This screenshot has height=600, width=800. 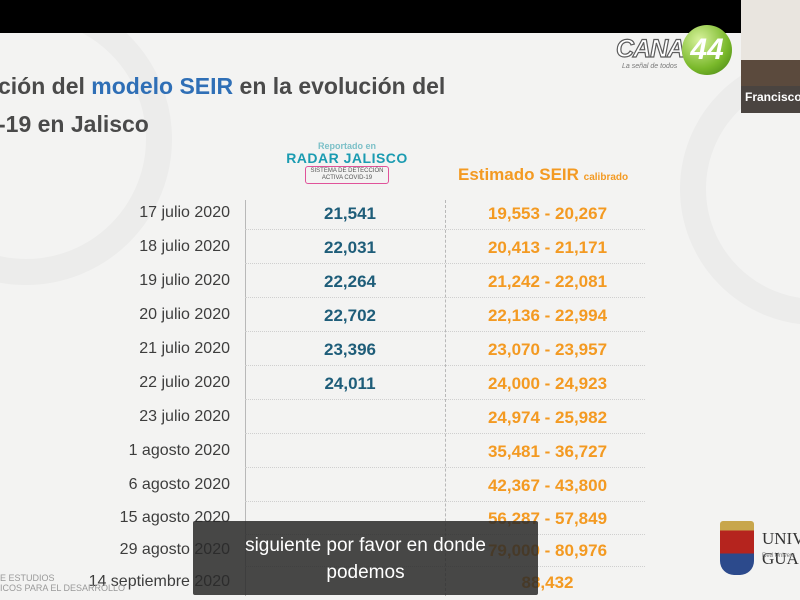 What do you see at coordinates (350, 281) in the screenshot?
I see `row-reported-cases: 22,264` at bounding box center [350, 281].